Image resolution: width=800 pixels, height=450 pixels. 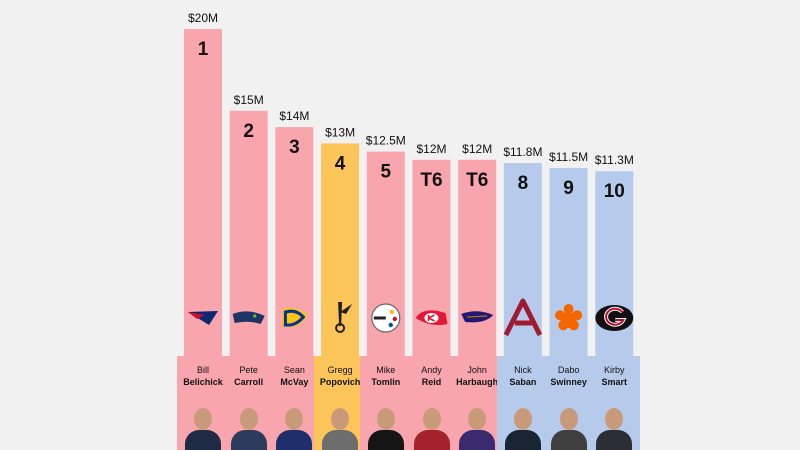 I want to click on seahawks-logo, so click(x=248, y=317).